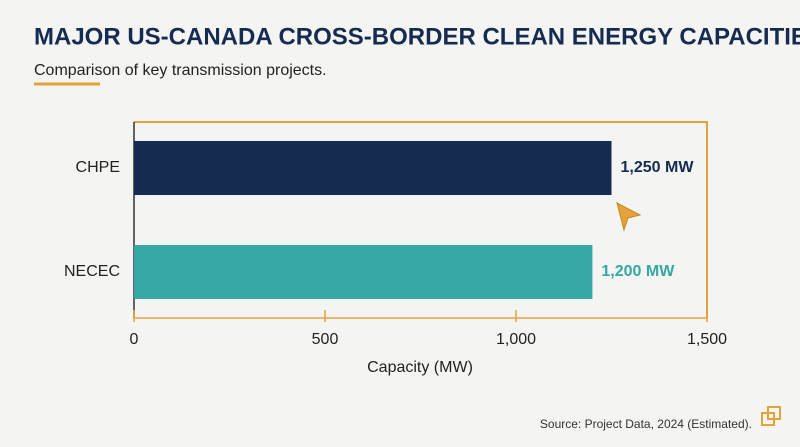 The width and height of the screenshot is (800, 447). Describe the element at coordinates (134, 339) in the screenshot. I see `x-tick-label: 0` at that location.